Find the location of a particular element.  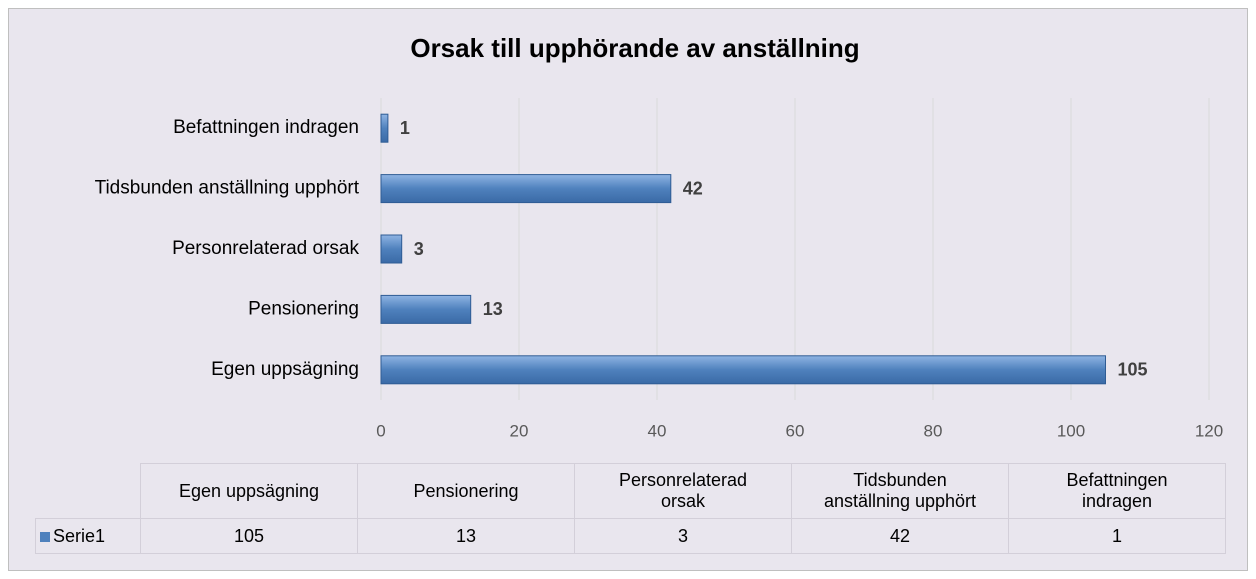

y-tick-label: Pensionering is located at coordinates (303, 308).